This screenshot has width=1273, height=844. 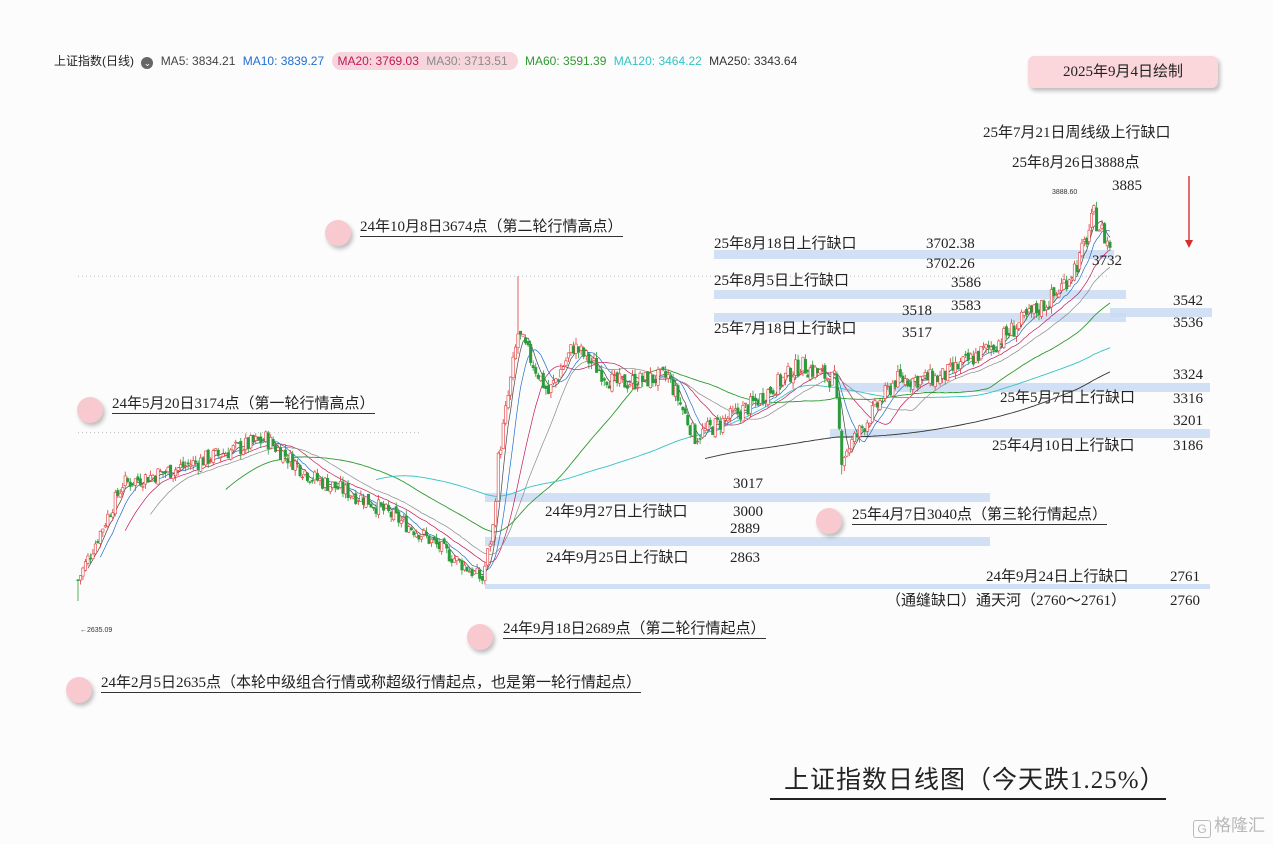 What do you see at coordinates (424, 61) in the screenshot?
I see `ma20-30-highlight: MA20: 3769.03 MA30: 3713.51` at bounding box center [424, 61].